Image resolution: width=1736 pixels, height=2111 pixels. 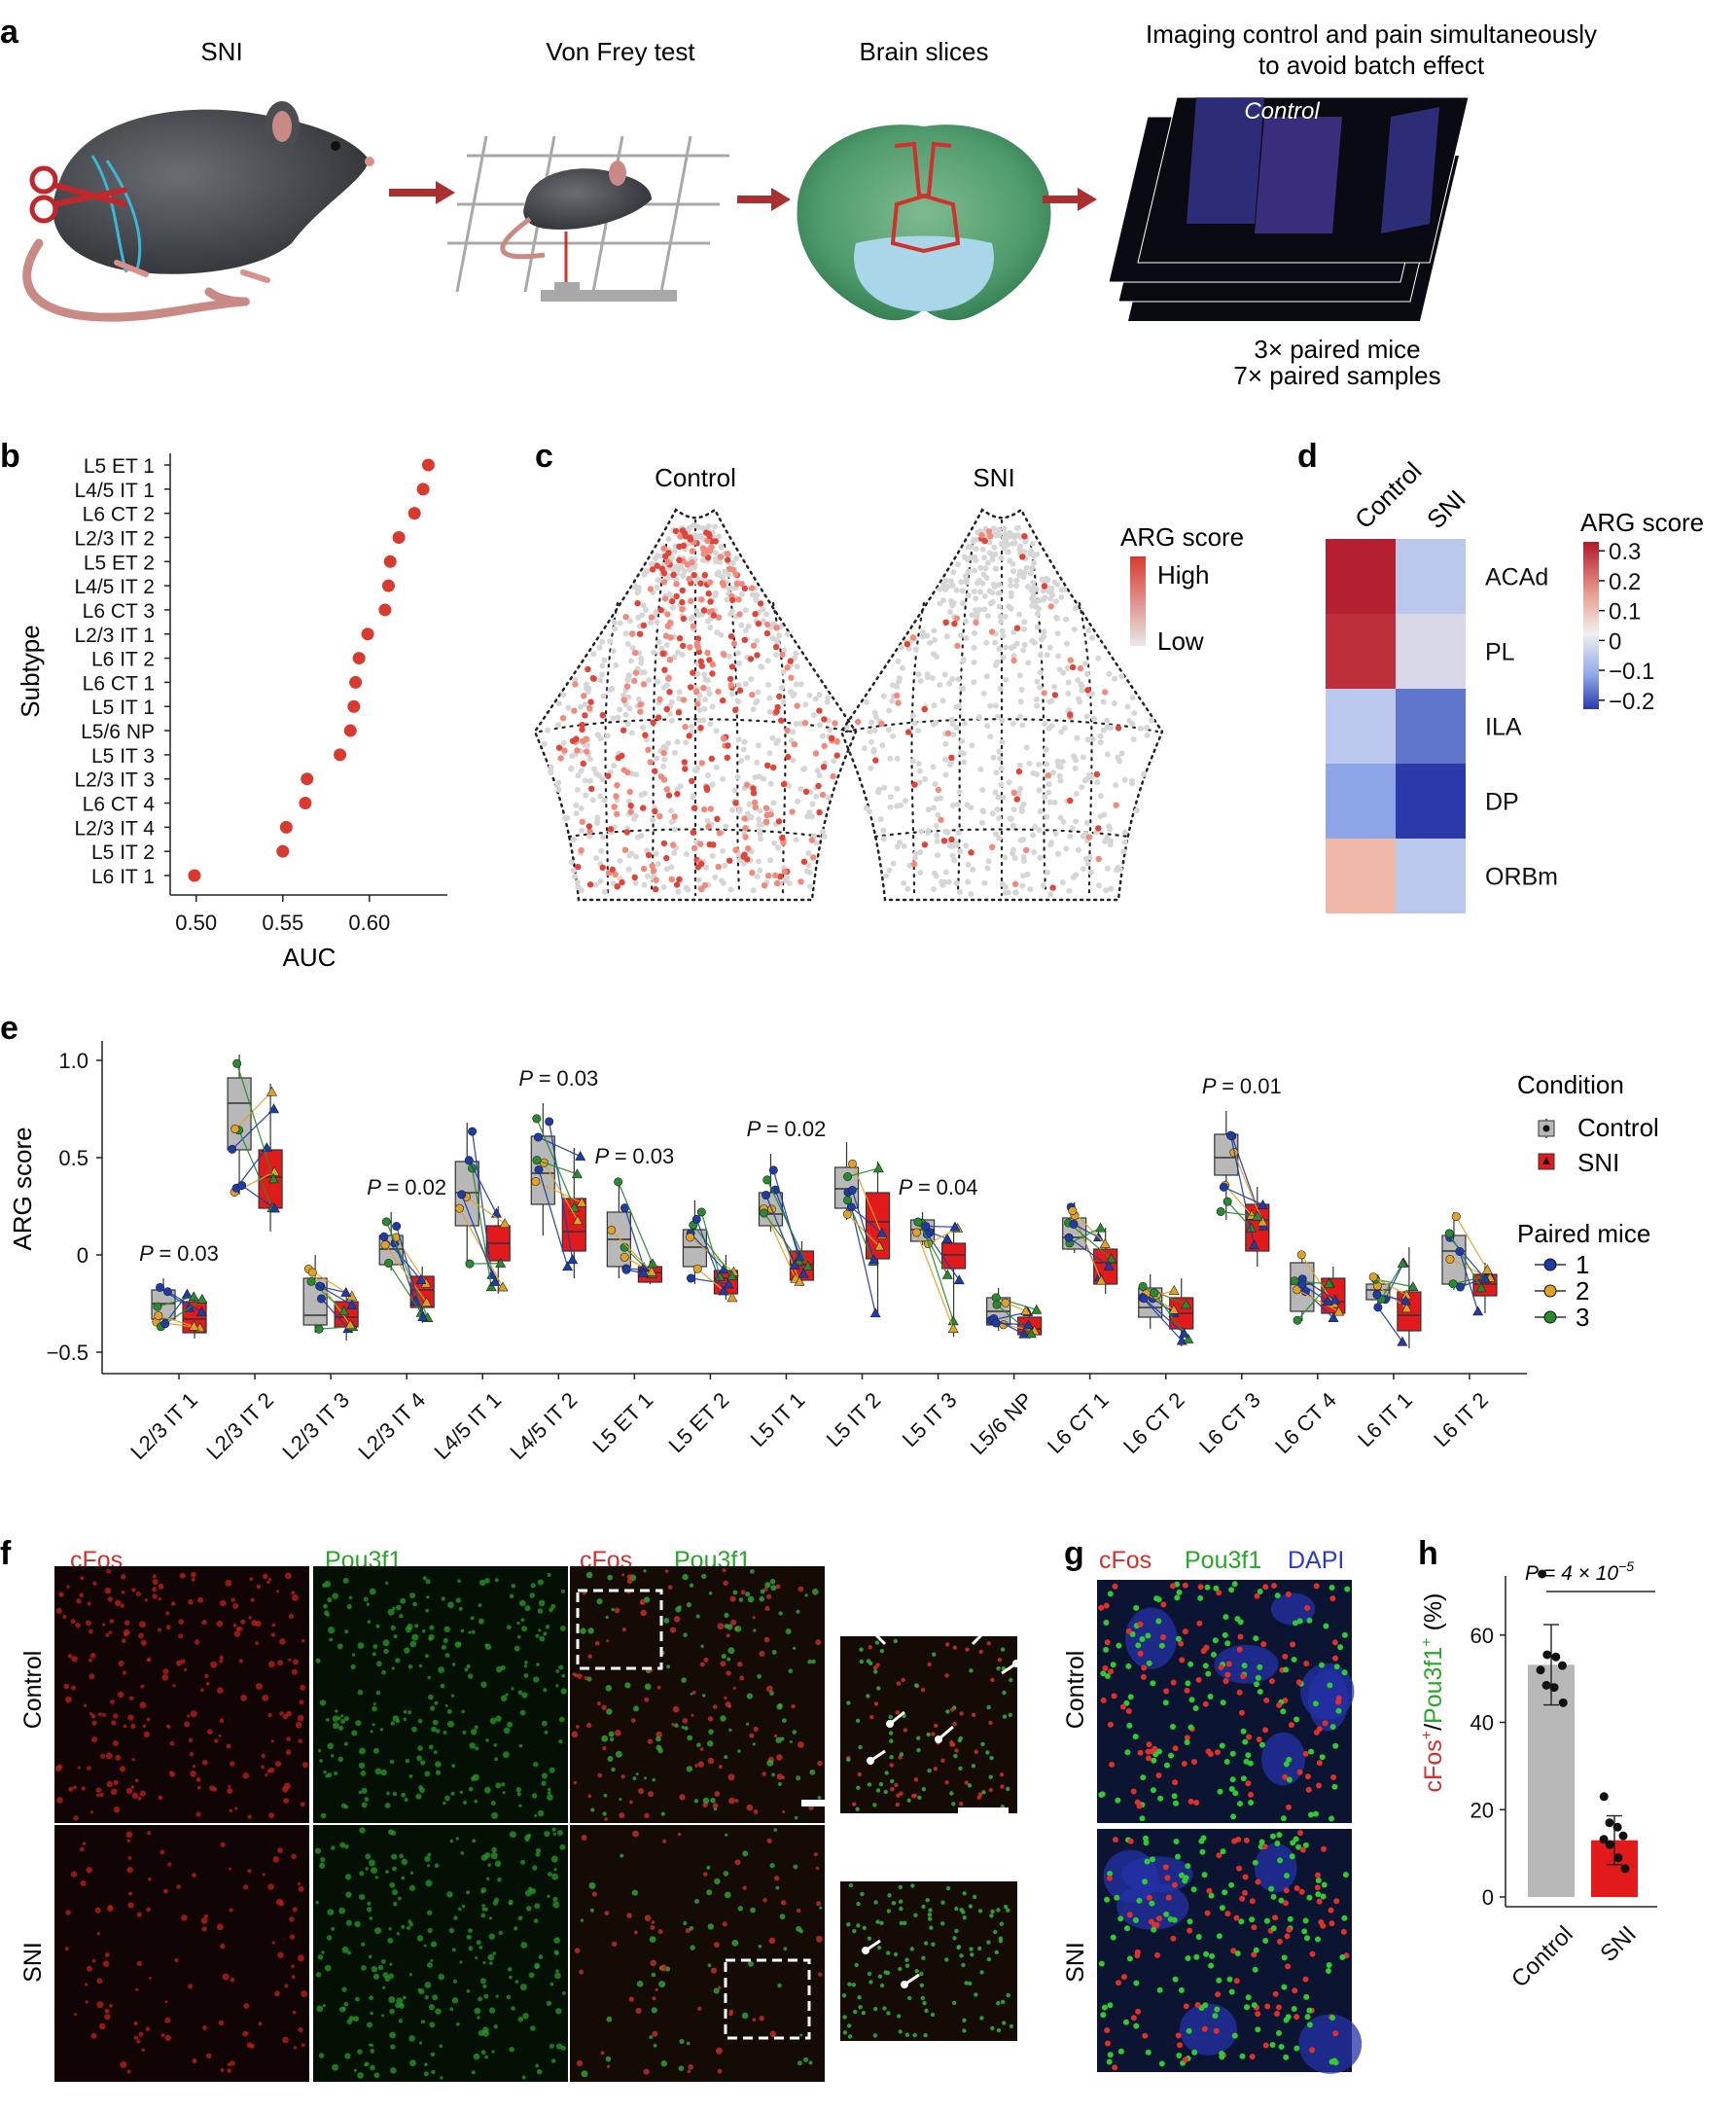 I want to click on h-y-tick-label: 60, so click(x=1482, y=1636).